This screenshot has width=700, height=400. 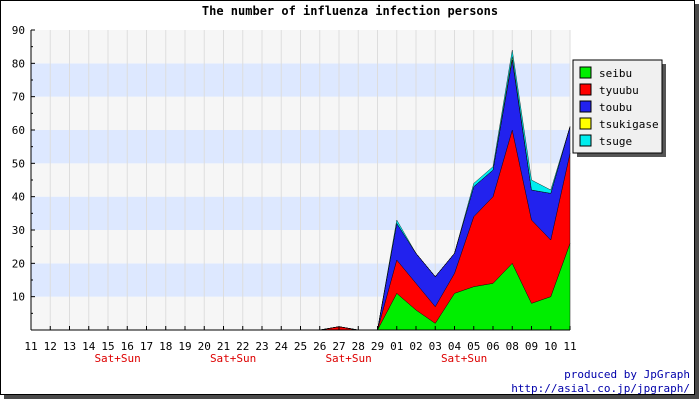 I want to click on x-tick-label: 21, so click(x=223, y=346).